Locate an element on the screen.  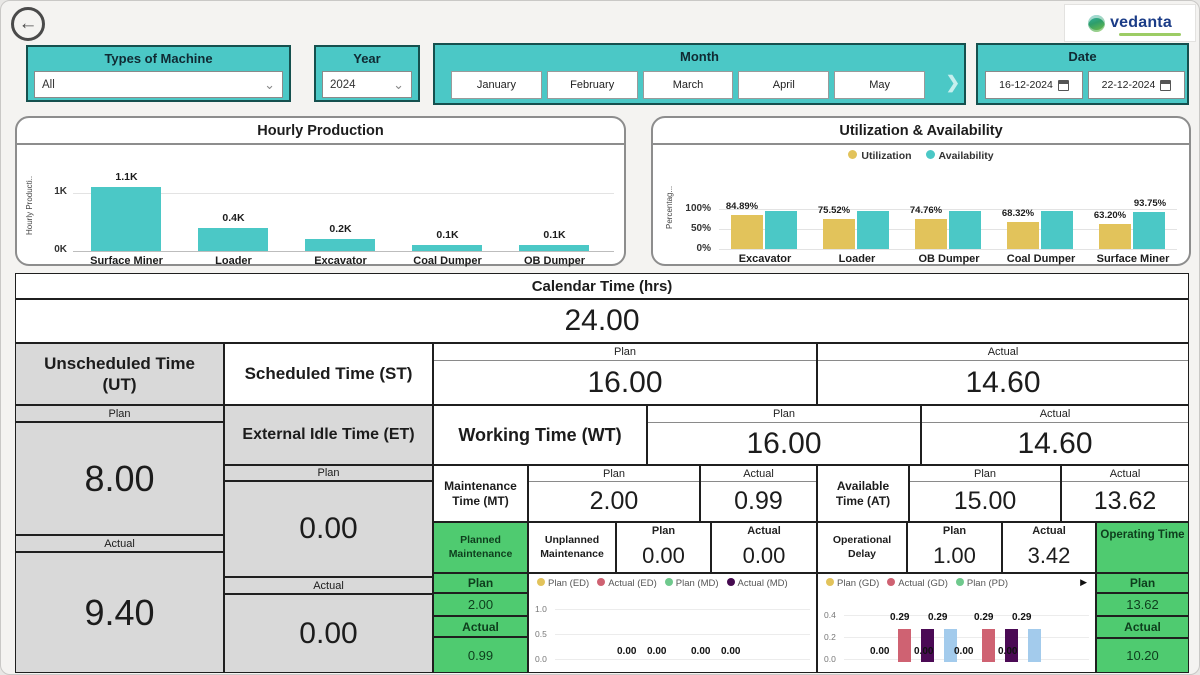
planned-maintenance-actual-value: 0.99 is located at coordinates (480, 655).